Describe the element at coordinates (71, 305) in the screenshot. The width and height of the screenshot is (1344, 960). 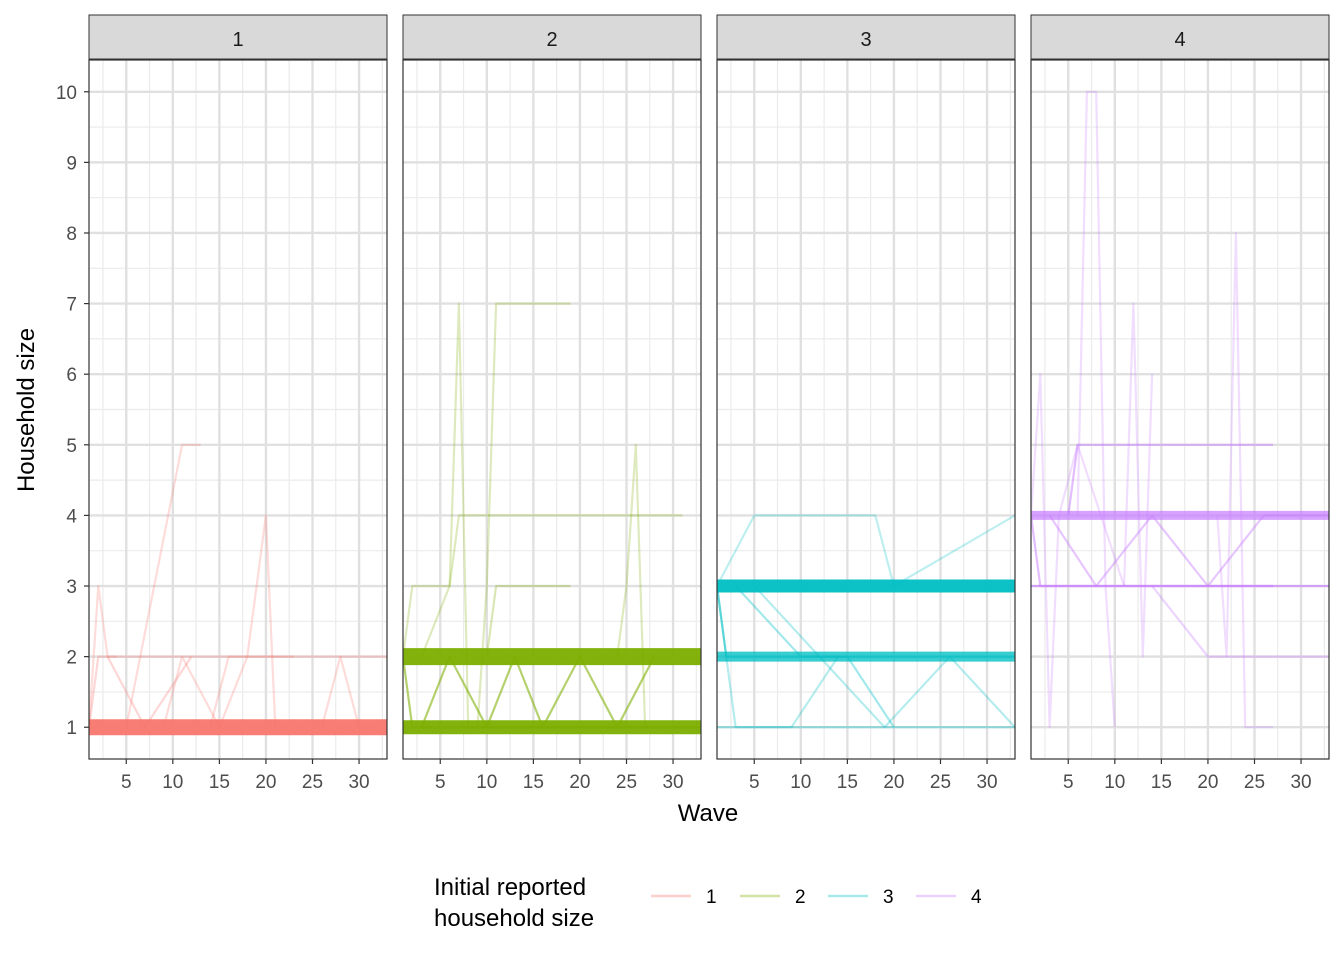
I see `y-tick-label: 7` at that location.